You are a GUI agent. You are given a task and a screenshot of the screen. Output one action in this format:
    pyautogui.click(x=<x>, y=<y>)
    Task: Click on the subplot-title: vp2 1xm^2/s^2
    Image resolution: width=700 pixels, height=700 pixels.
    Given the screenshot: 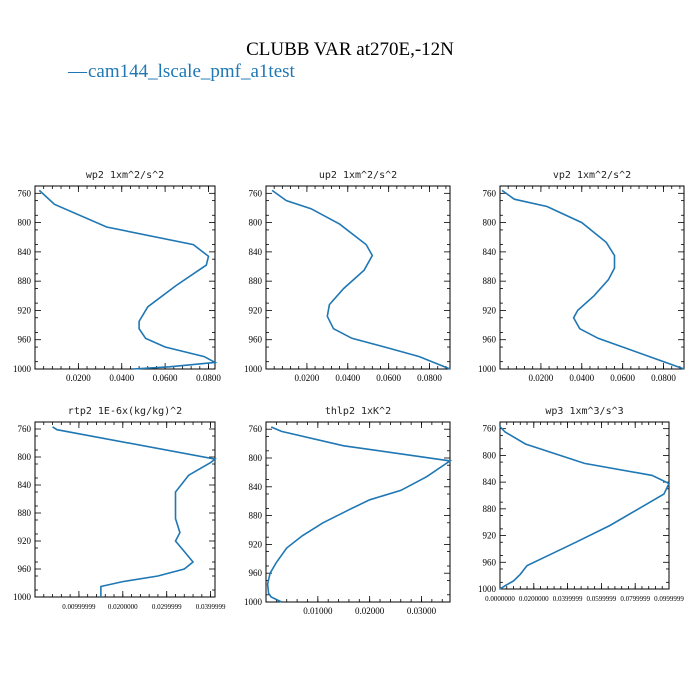 What is the action you would take?
    pyautogui.click(x=592, y=175)
    